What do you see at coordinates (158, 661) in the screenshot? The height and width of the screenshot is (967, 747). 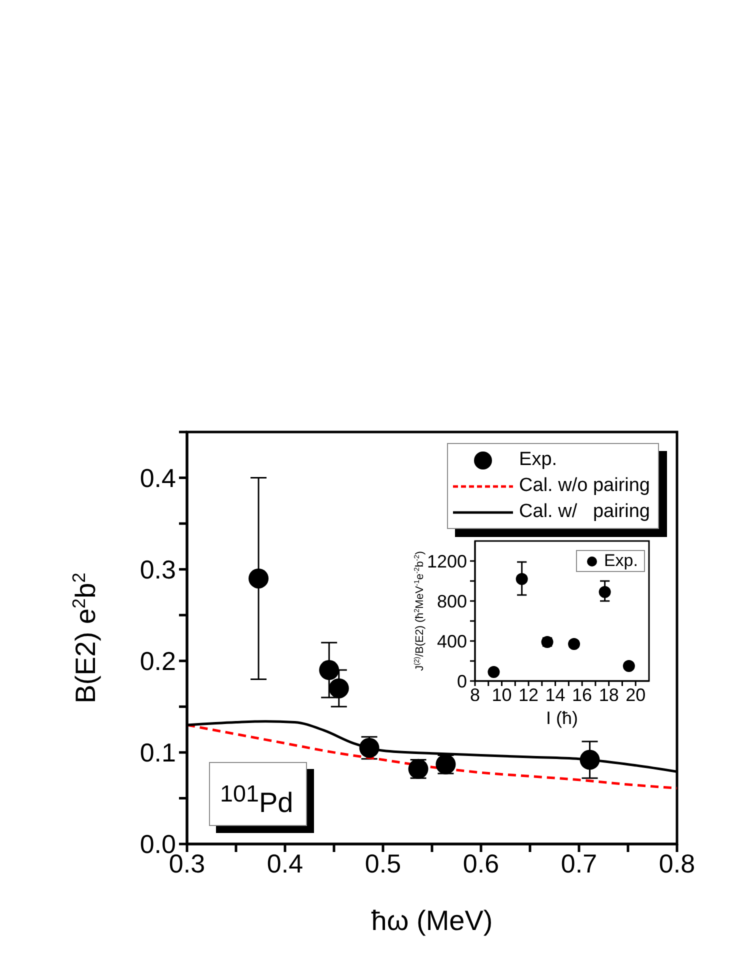 I see `y-tick-label: 0.2` at bounding box center [158, 661].